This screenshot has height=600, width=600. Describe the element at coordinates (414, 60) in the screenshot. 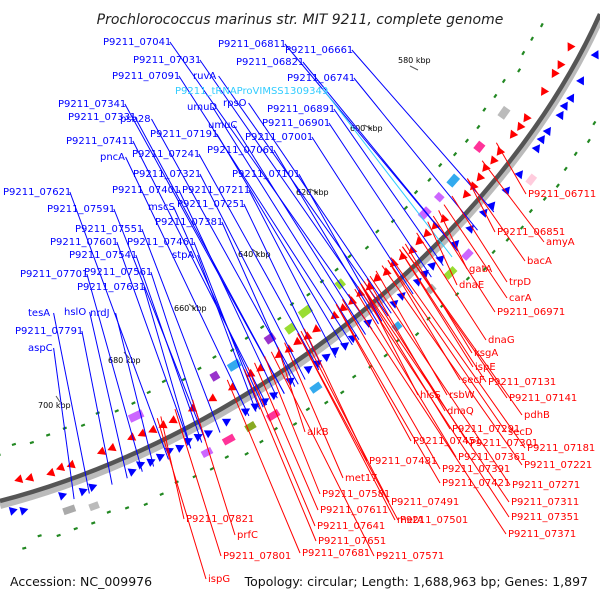

I see `tick-label: 580 kbp` at that location.